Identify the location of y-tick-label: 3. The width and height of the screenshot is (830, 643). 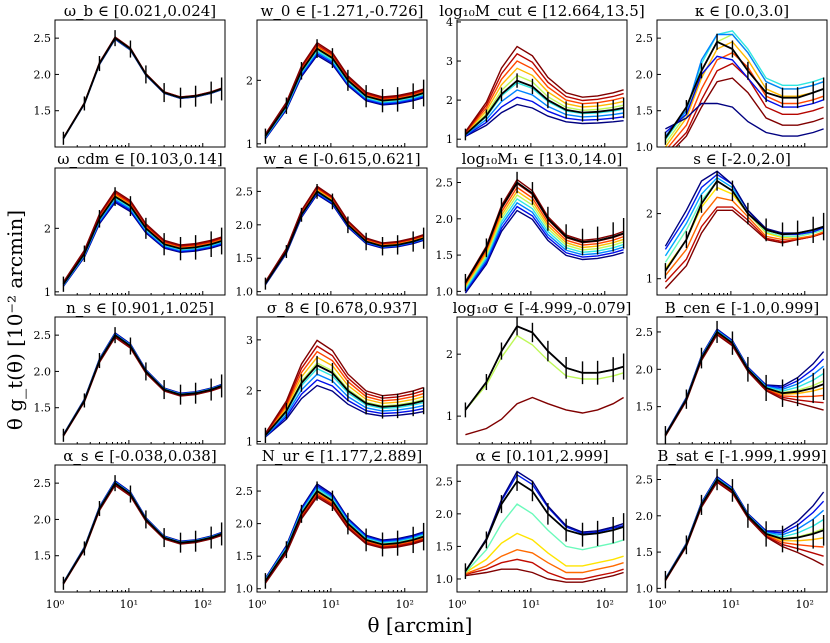
(449, 61).